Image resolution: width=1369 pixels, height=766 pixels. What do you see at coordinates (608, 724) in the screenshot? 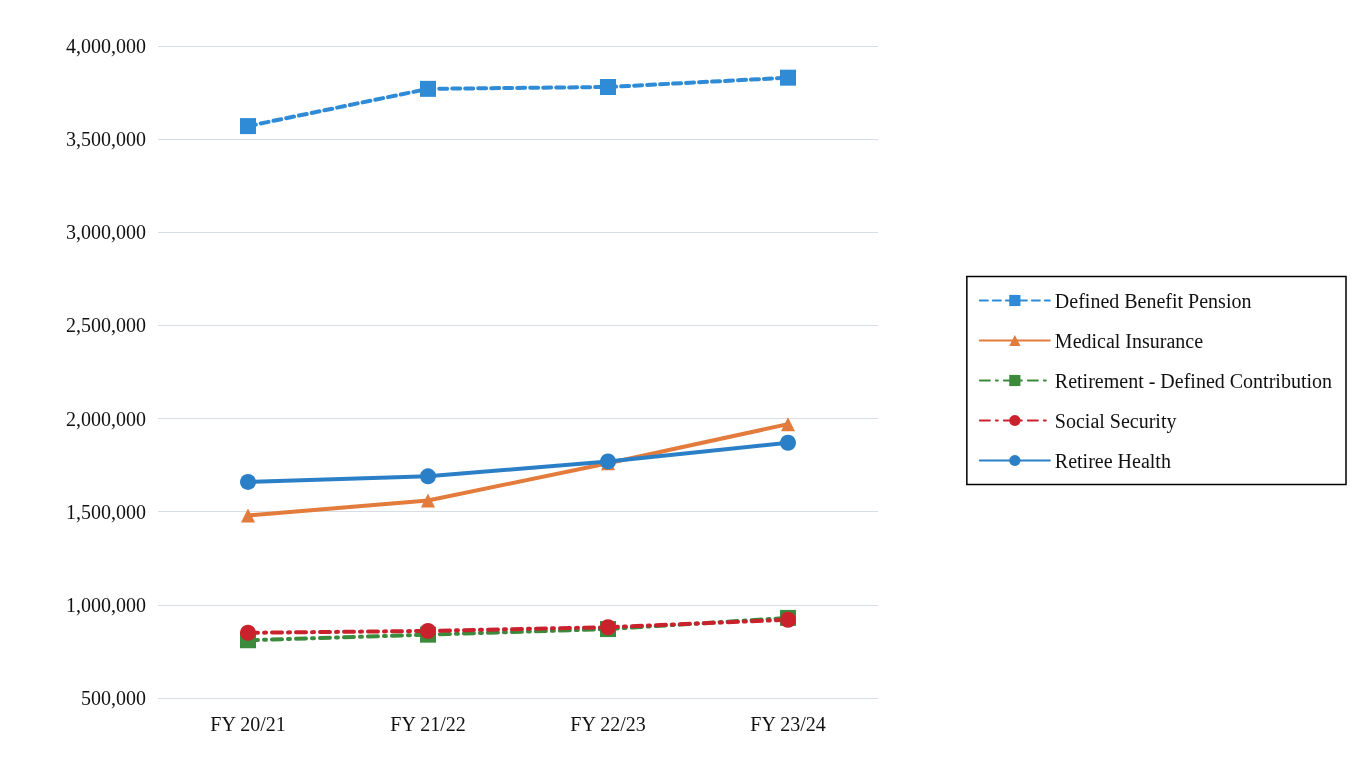
I see `x-tick-label: FY 22/23` at bounding box center [608, 724].